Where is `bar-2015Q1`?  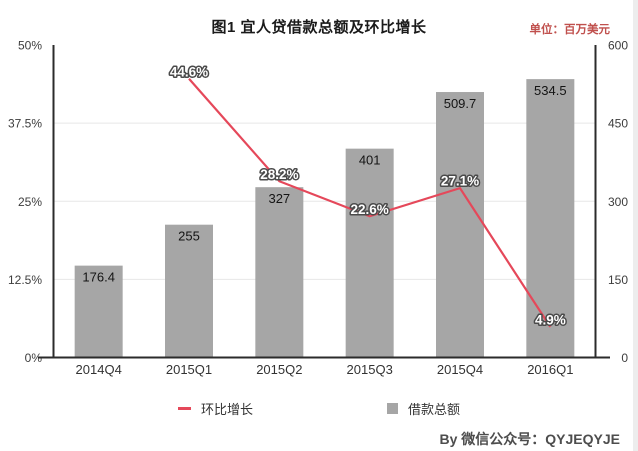 bar-2015Q1 is located at coordinates (189, 291).